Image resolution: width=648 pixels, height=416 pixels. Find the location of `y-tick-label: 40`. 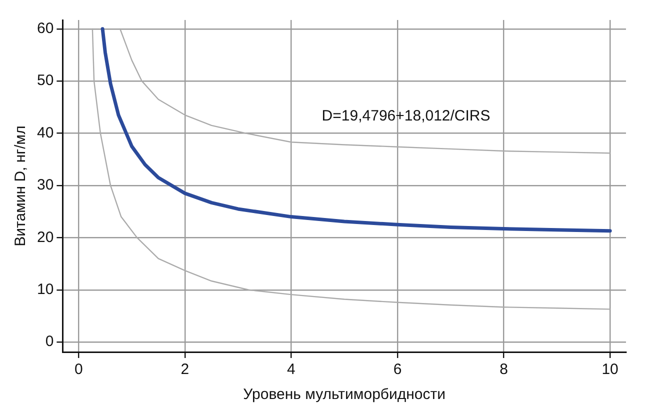

y-tick-label: 40 is located at coordinates (45, 133).